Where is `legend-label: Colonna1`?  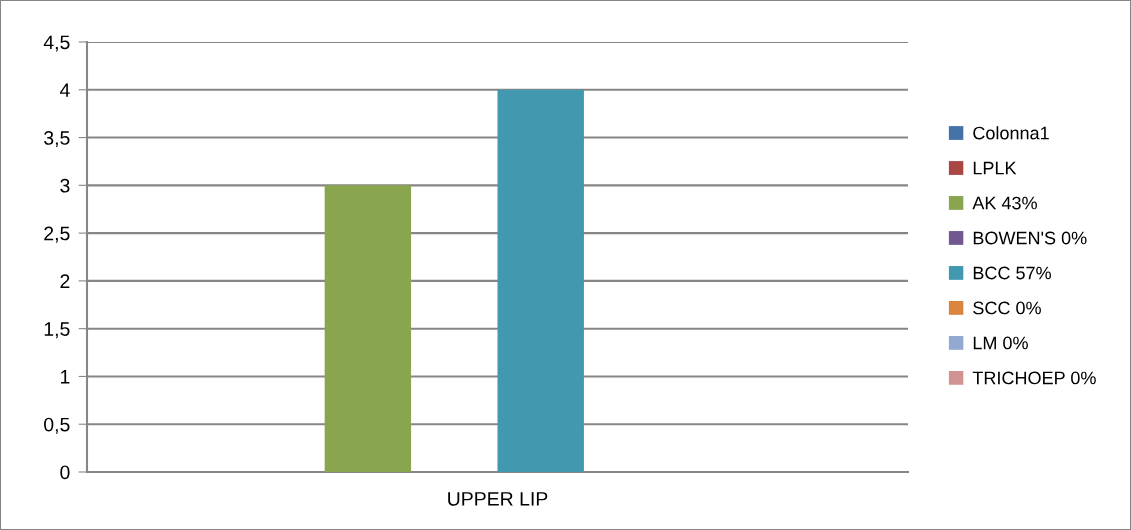 legend-label: Colonna1 is located at coordinates (1011, 133).